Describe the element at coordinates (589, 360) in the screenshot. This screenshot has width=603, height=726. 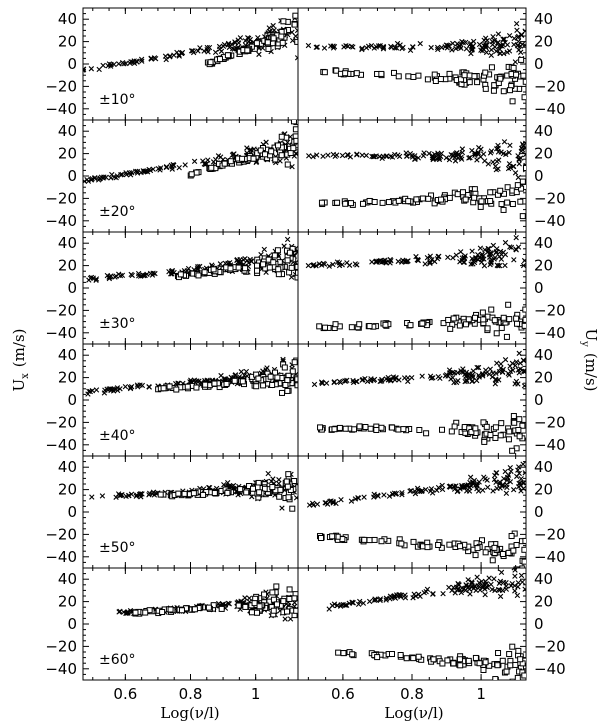
I see `svg-text:Uy(m/s): Uy (m/s)` at that location.